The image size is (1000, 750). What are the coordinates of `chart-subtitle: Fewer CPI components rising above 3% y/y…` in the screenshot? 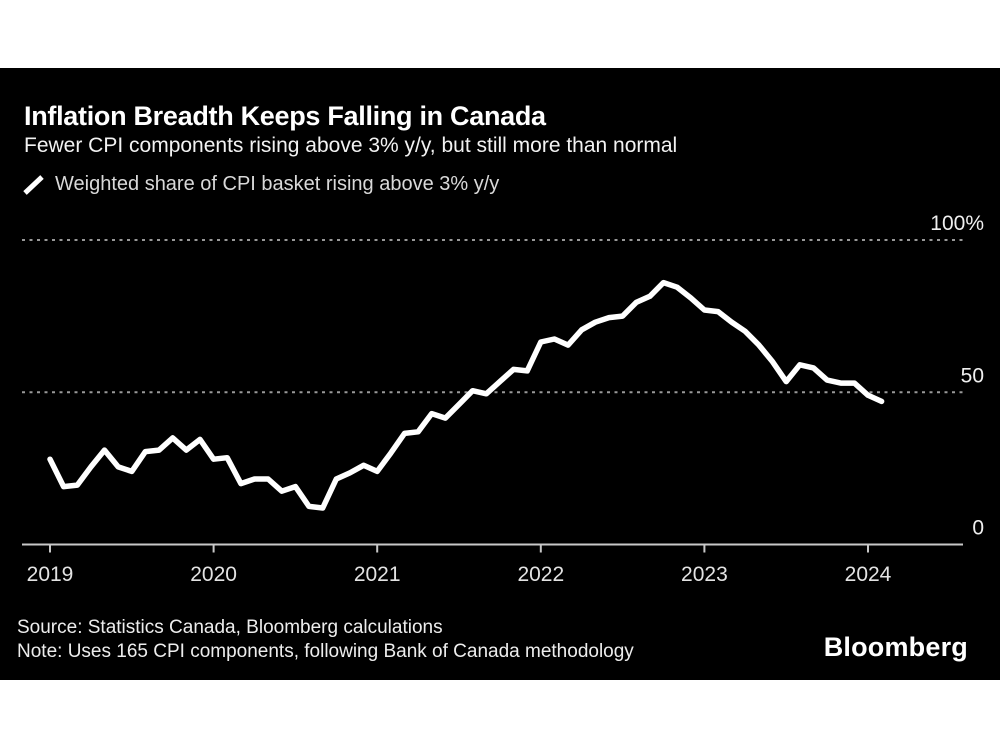 It's located at (351, 145).